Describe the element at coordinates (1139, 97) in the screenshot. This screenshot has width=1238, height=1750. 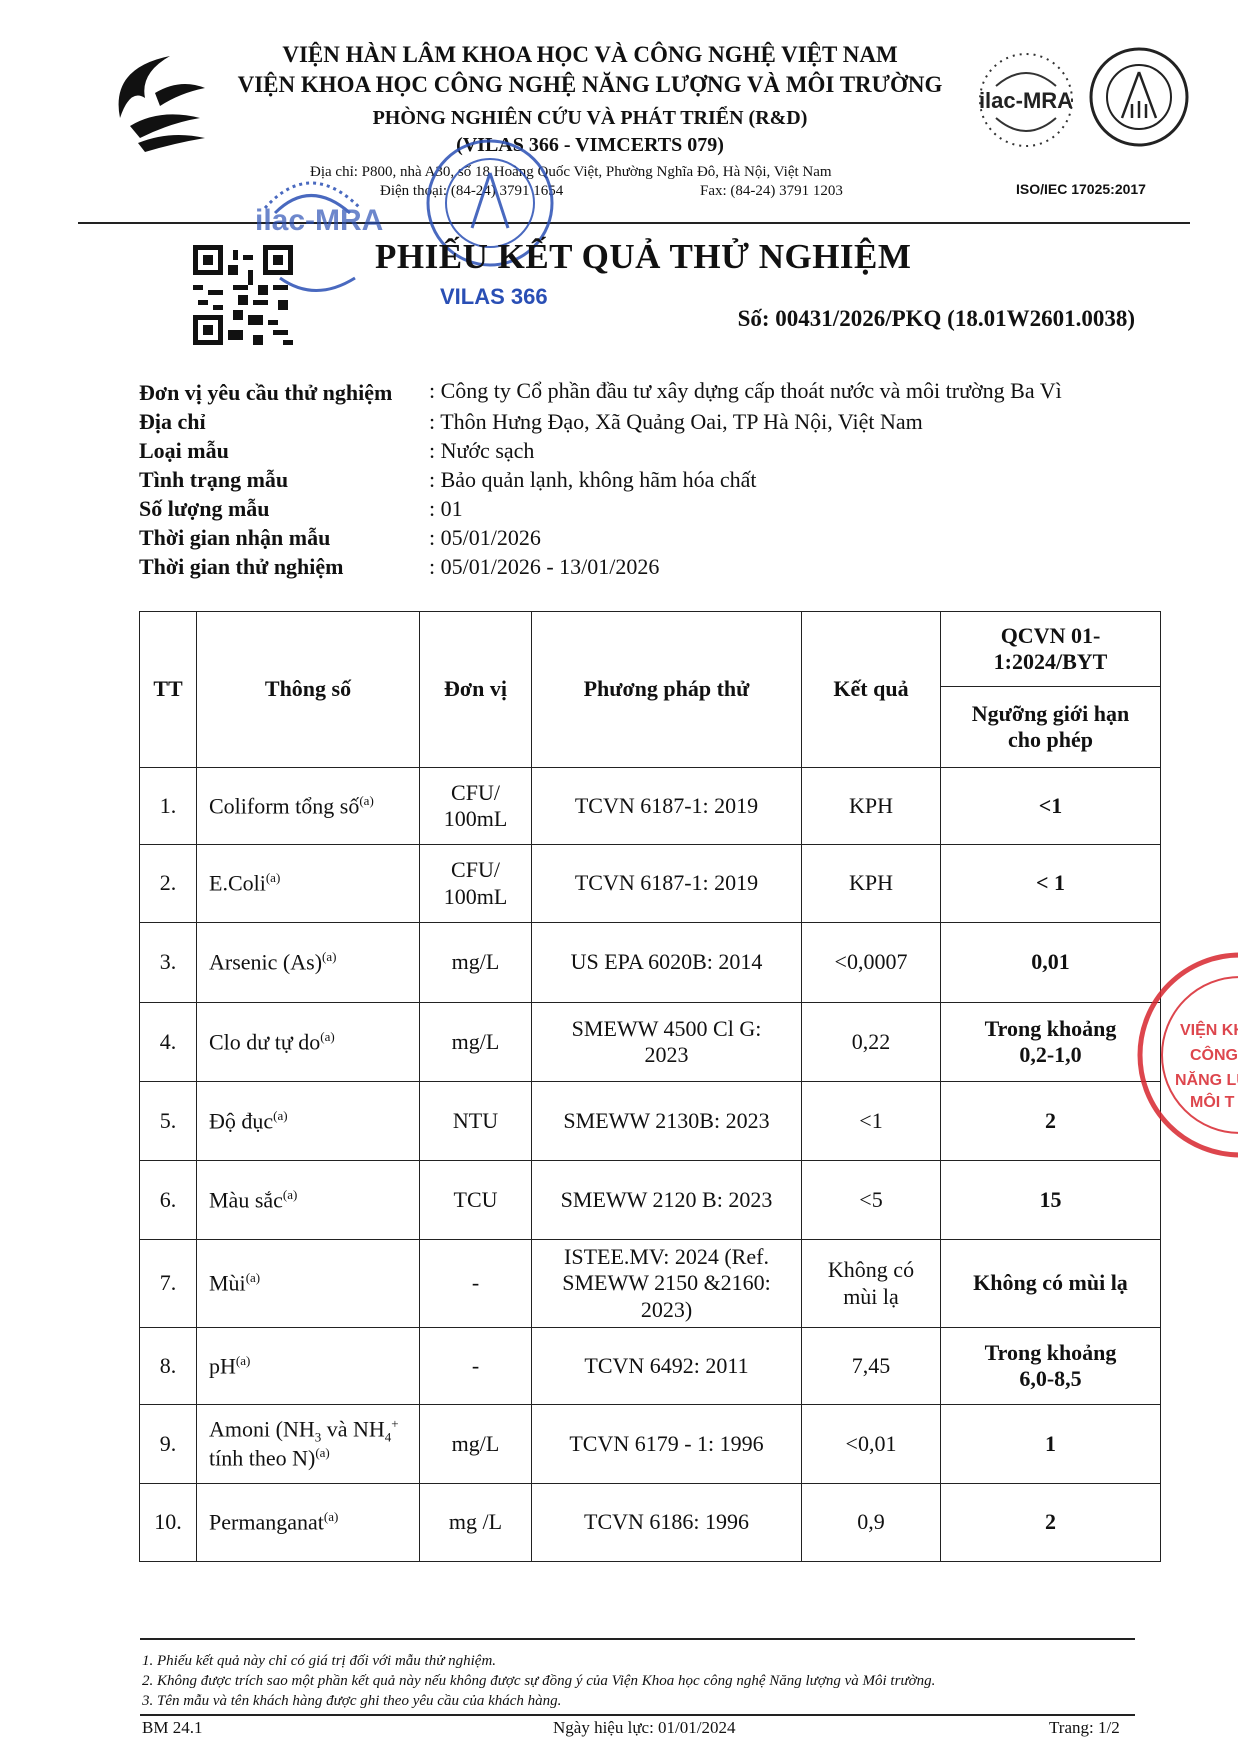
I see `bureau-accreditation-logo` at that location.